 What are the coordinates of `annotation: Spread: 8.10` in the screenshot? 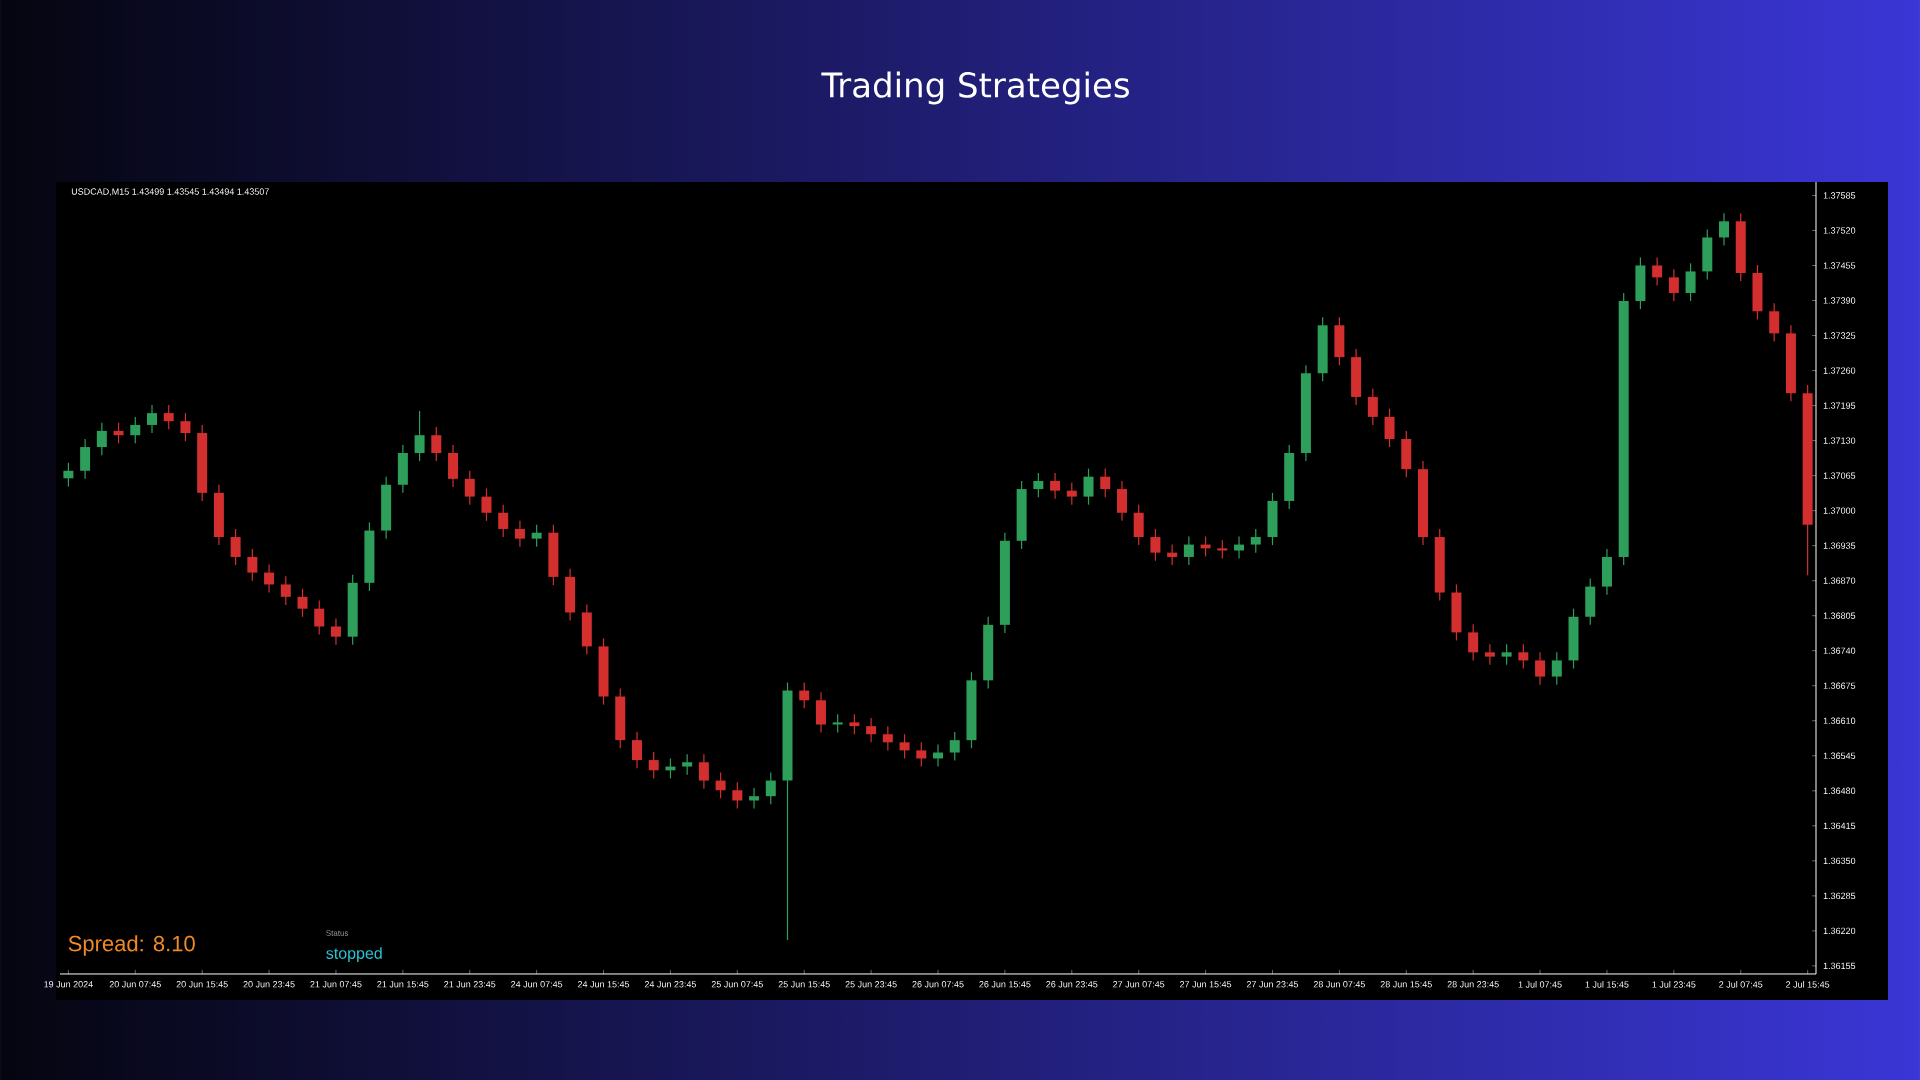 It's located at (131, 945).